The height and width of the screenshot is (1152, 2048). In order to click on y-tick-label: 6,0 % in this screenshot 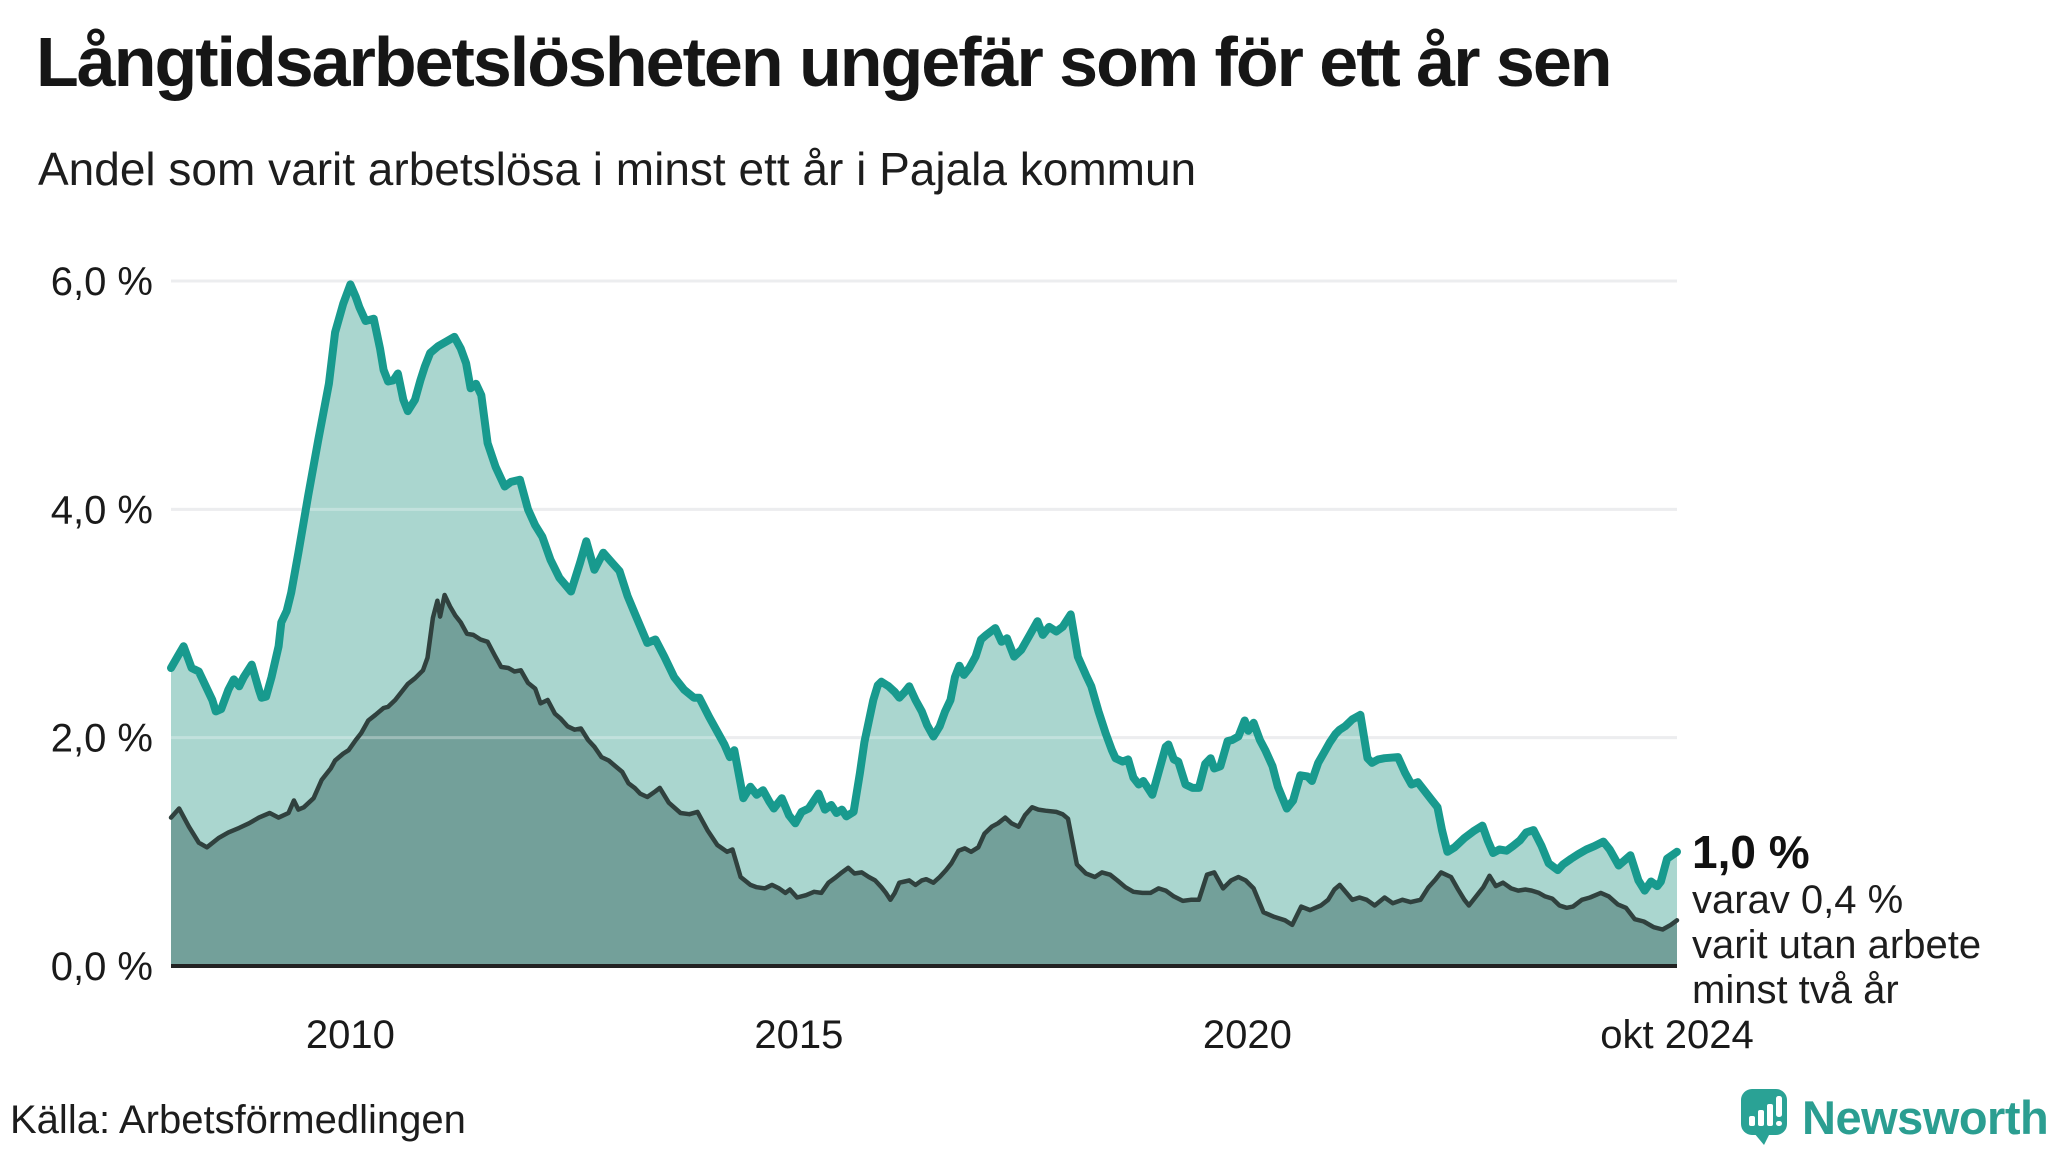, I will do `click(102, 282)`.